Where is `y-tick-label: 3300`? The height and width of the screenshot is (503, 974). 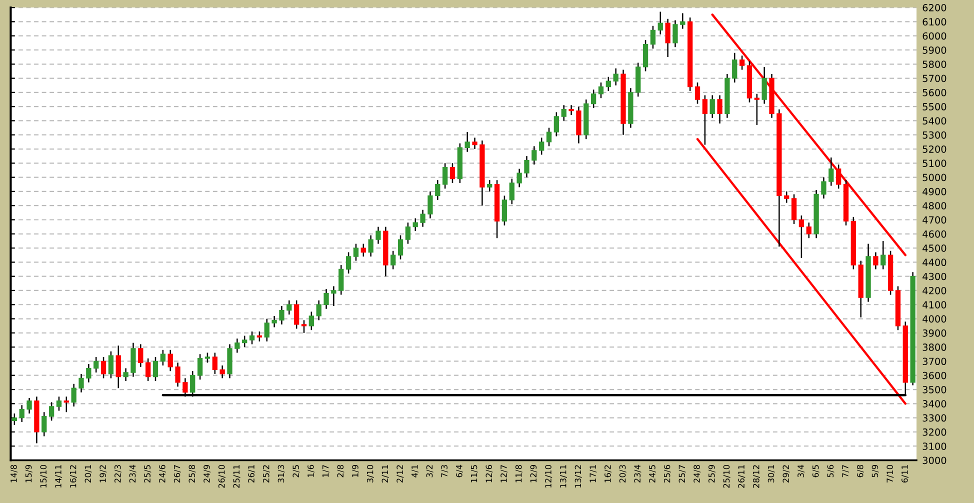 y-tick-label: 3300 is located at coordinates (934, 418).